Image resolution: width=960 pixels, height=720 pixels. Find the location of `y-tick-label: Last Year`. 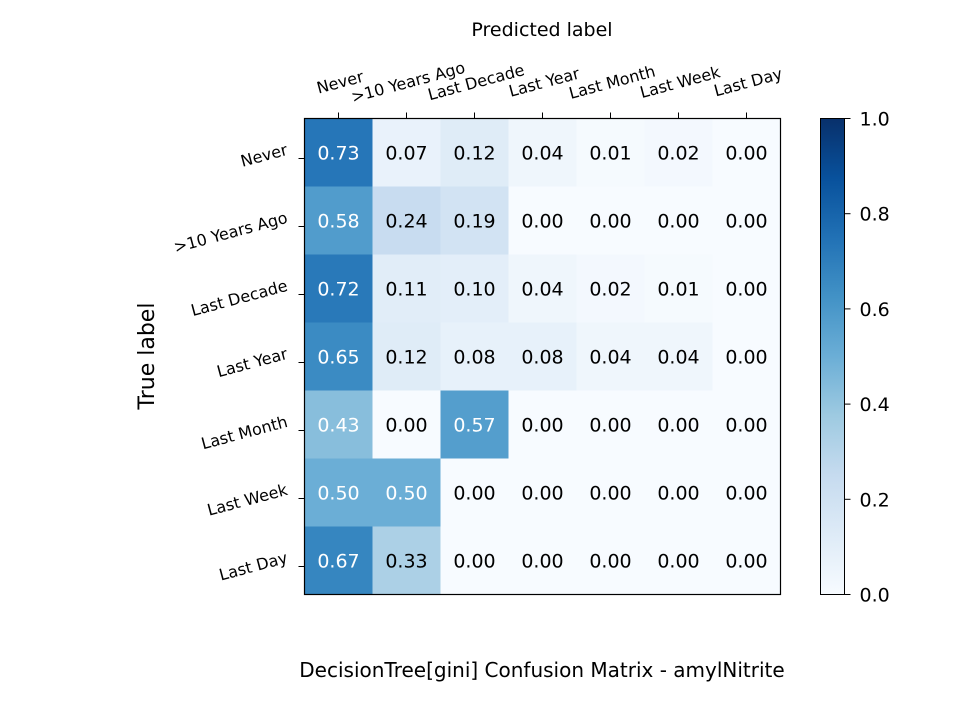

y-tick-label: Last Year is located at coordinates (252, 362).